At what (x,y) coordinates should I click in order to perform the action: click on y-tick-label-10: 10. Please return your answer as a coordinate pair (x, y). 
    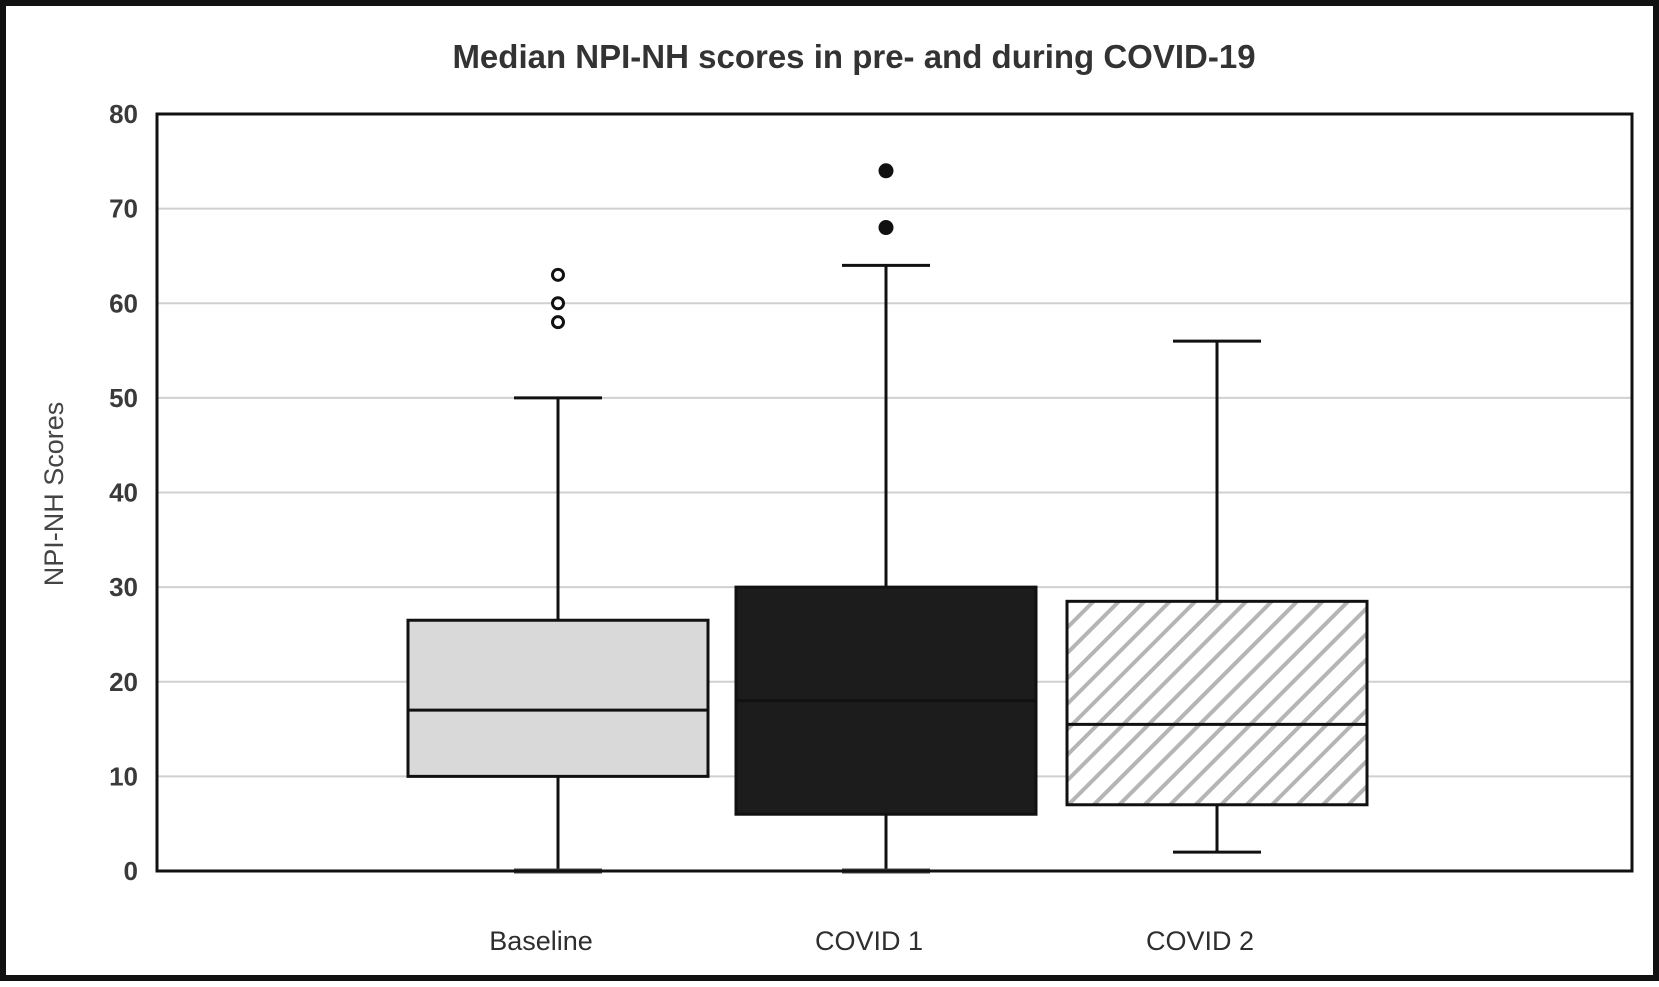
    Looking at the image, I should click on (123, 776).